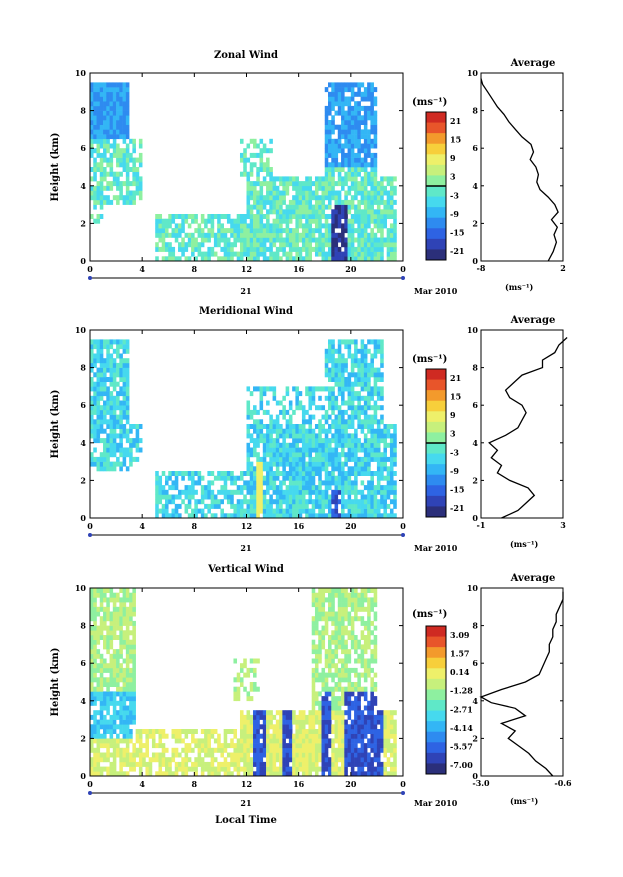 This screenshot has height=877, width=623. I want to click on day-line-start-marker, so click(90, 535).